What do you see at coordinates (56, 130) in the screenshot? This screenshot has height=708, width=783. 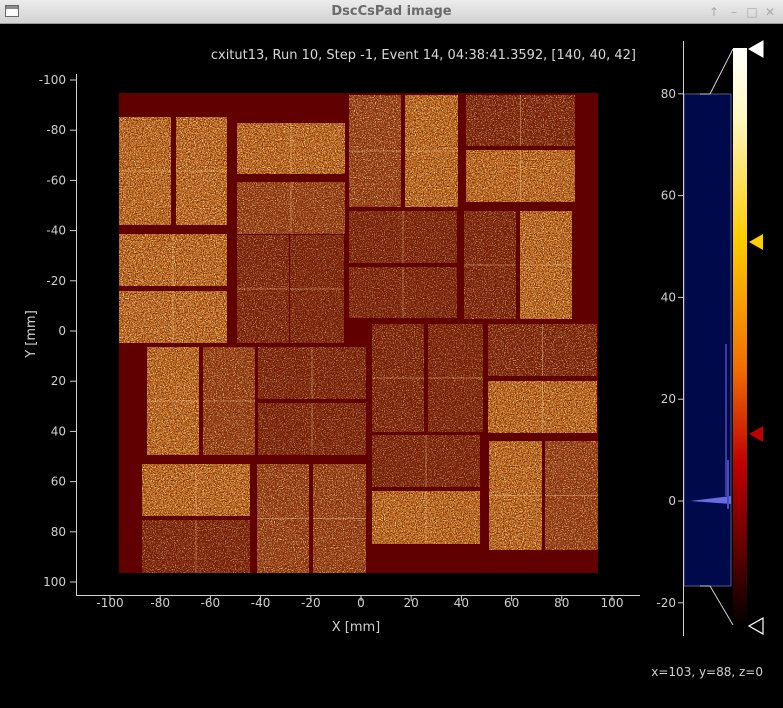 I see `y-tick-label: -80` at bounding box center [56, 130].